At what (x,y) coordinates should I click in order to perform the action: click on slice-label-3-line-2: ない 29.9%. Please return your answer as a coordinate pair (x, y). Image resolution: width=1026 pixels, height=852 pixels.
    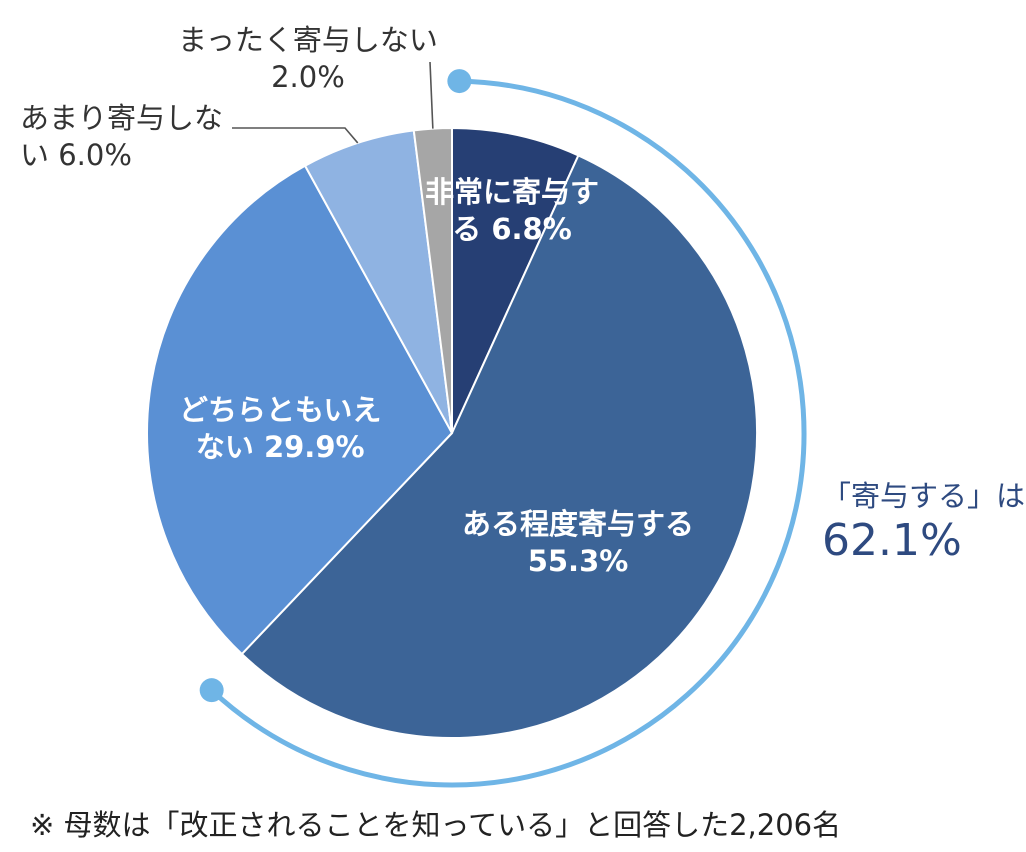
    Looking at the image, I should click on (280, 447).